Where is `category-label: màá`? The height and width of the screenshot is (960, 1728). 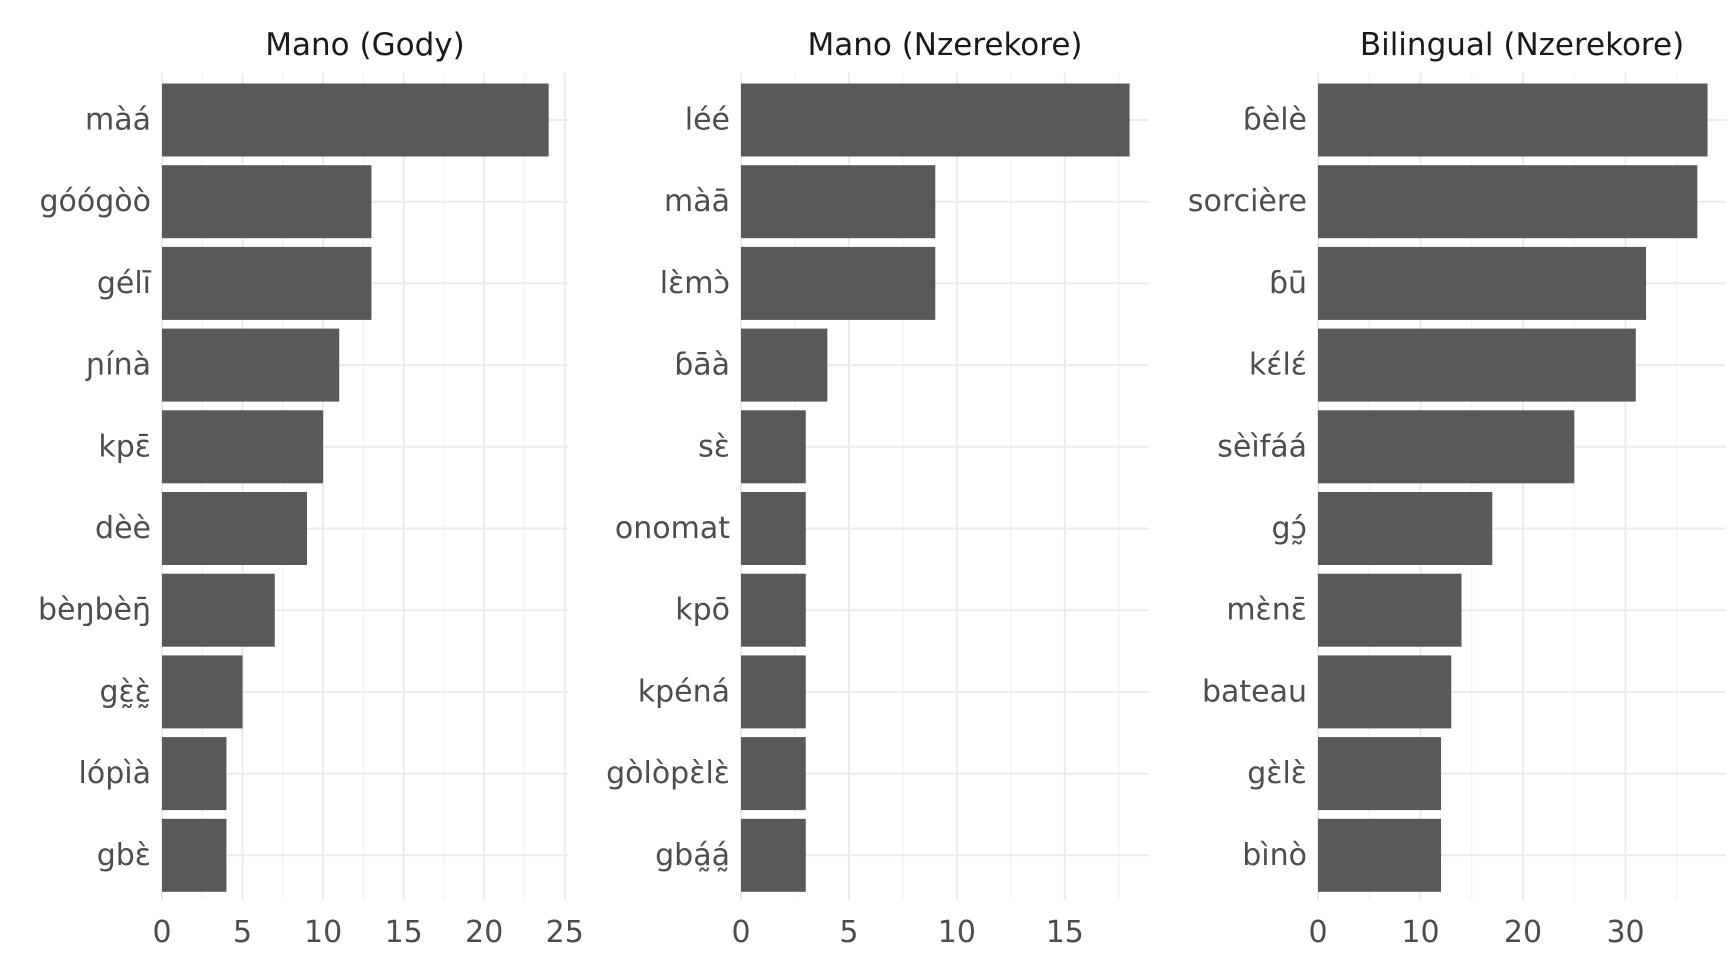 category-label: màá is located at coordinates (118, 120).